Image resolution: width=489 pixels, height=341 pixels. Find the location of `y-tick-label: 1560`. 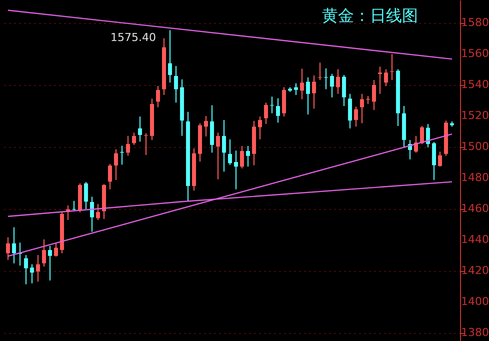

y-tick-label: 1560 is located at coordinates (475, 53).